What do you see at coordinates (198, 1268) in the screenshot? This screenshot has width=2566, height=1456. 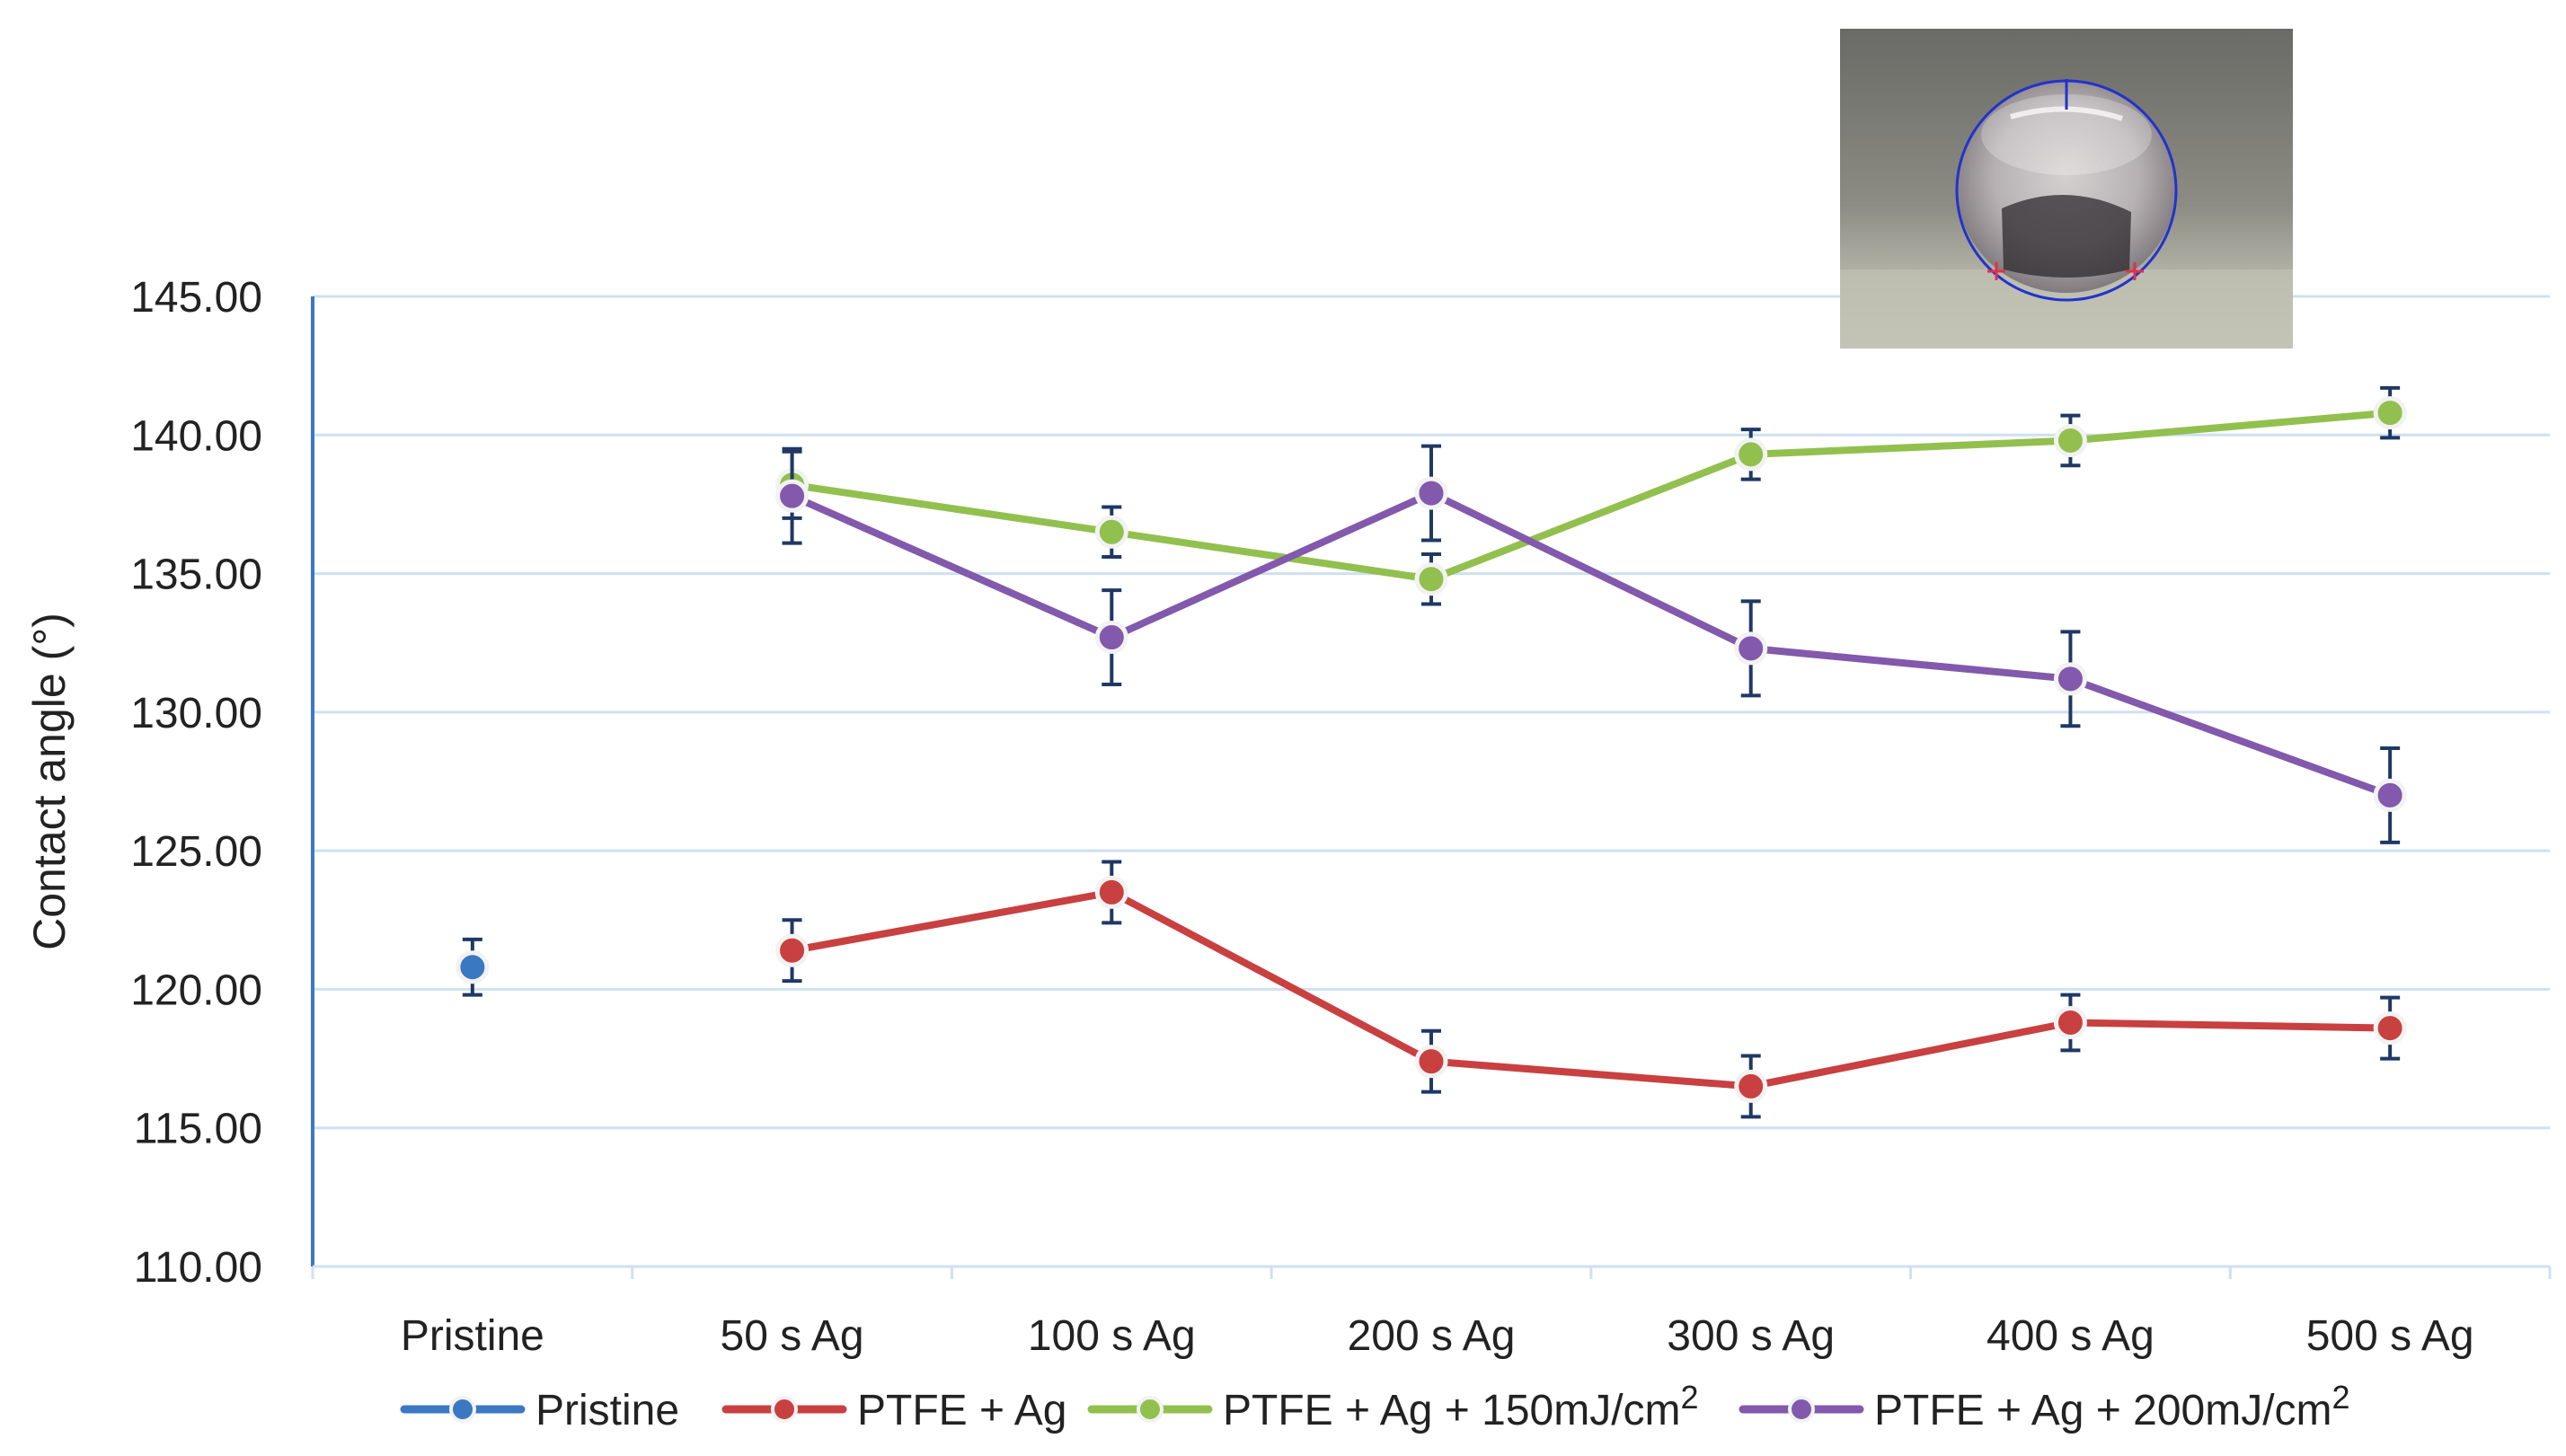 I see `y-tick-label: 110.00` at bounding box center [198, 1268].